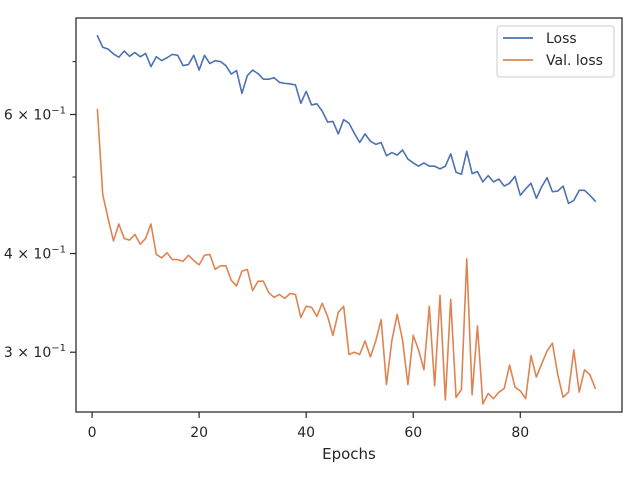 This screenshot has width=640, height=480. What do you see at coordinates (349, 454) in the screenshot?
I see `x-axis-label: Epochs` at bounding box center [349, 454].